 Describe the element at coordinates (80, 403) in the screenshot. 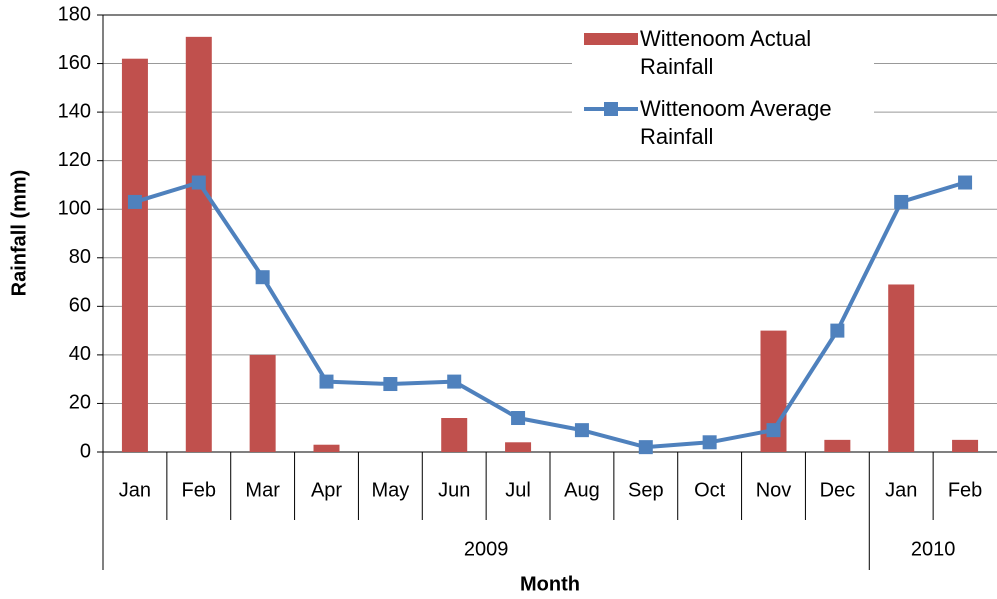

I see `y-tick-label: 20` at that location.